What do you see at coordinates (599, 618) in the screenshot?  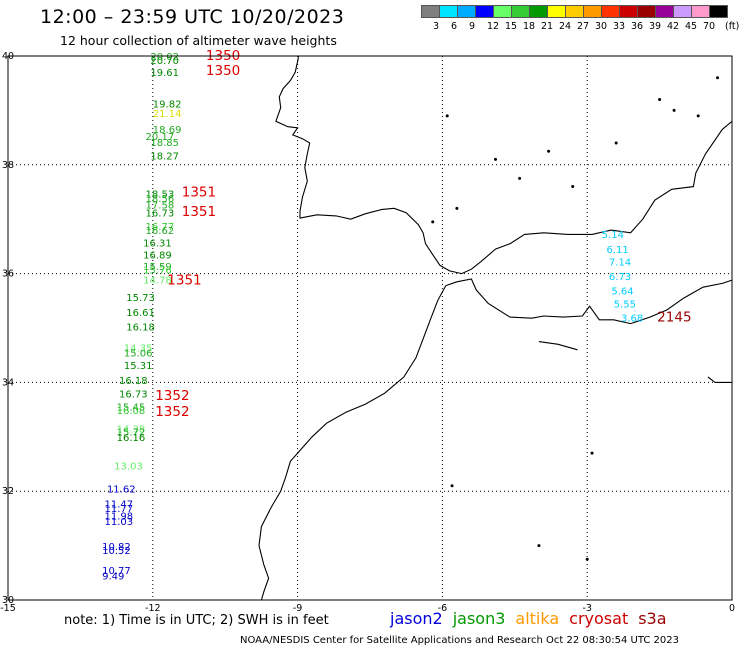 I see `legend-cryosat: cryosat` at bounding box center [599, 618].